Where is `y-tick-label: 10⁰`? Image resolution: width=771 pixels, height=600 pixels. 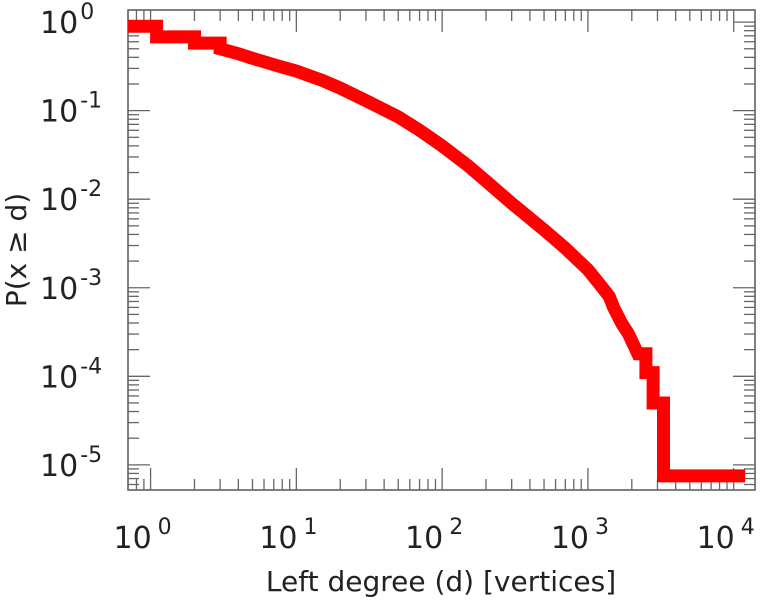 y-tick-label: 10⁰ is located at coordinates (67, 20).